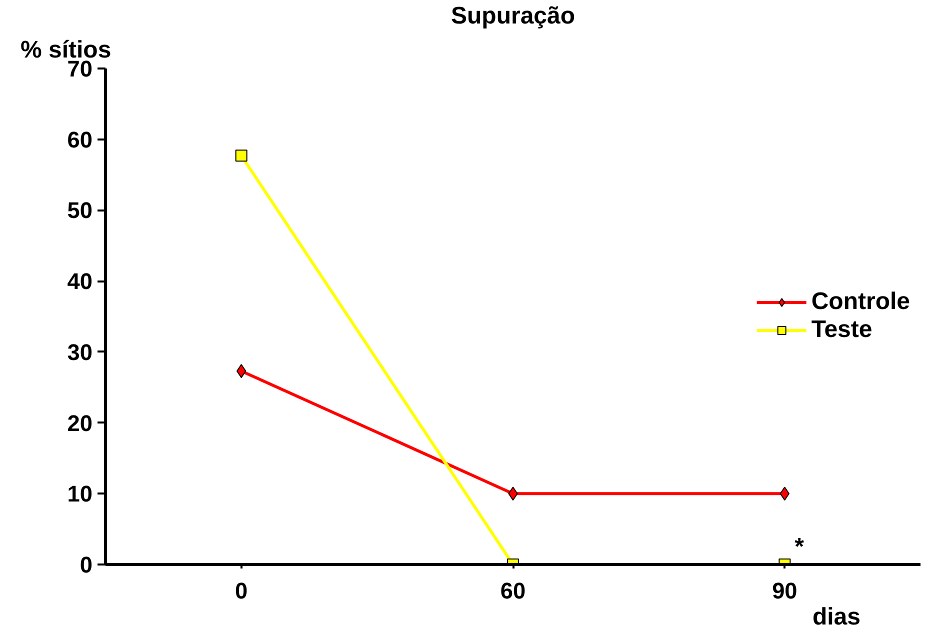 The height and width of the screenshot is (630, 944). I want to click on y-tick-label: 10, so click(79, 493).